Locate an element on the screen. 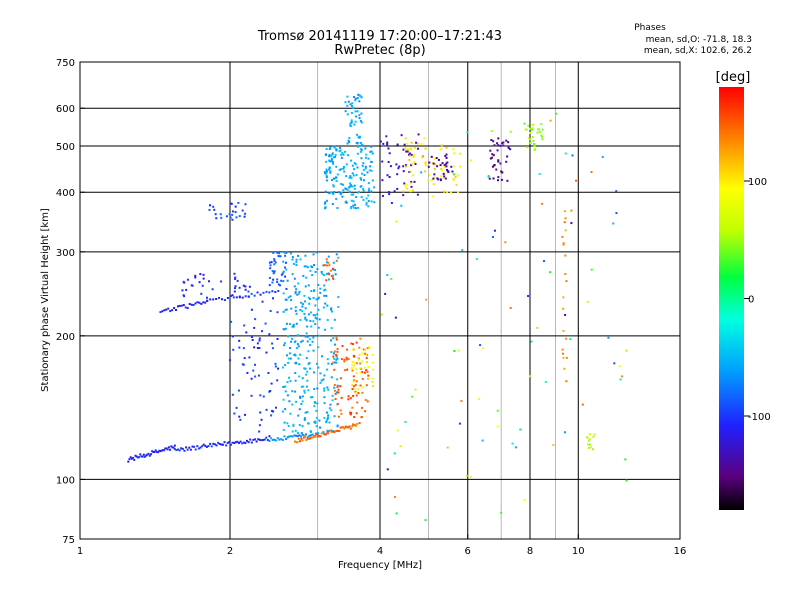 The width and height of the screenshot is (800, 600). x-tick-label: 1 is located at coordinates (80, 551).